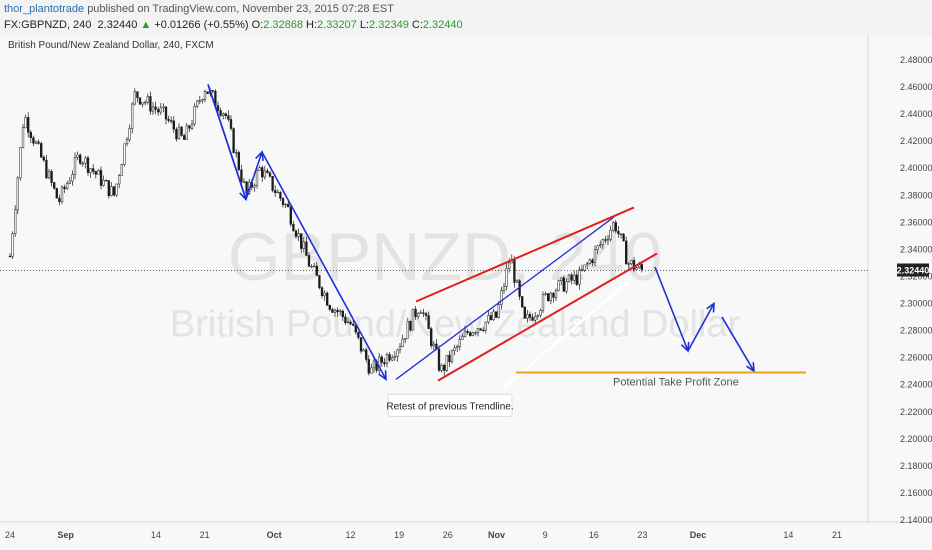 This screenshot has height=550, width=932. I want to click on y-tick-label: 2.24000, so click(916, 385).